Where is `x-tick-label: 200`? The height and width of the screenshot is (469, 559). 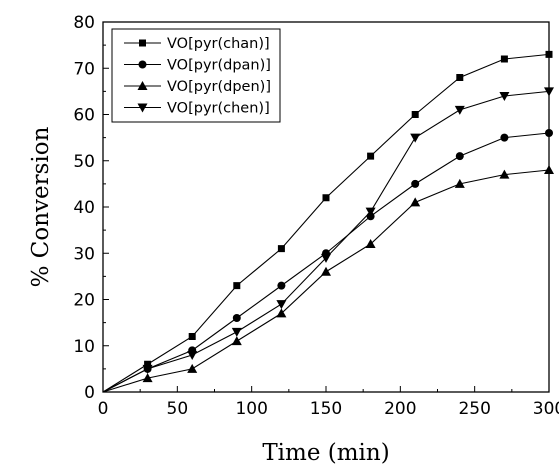
x-tick-label: 200 is located at coordinates (400, 409).